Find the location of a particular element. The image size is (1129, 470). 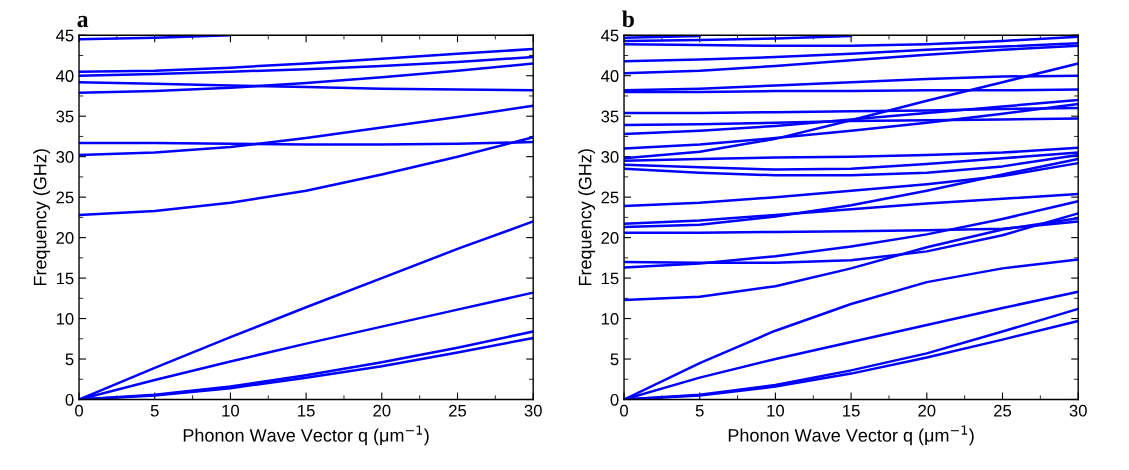

chart-title: a is located at coordinates (83, 21).